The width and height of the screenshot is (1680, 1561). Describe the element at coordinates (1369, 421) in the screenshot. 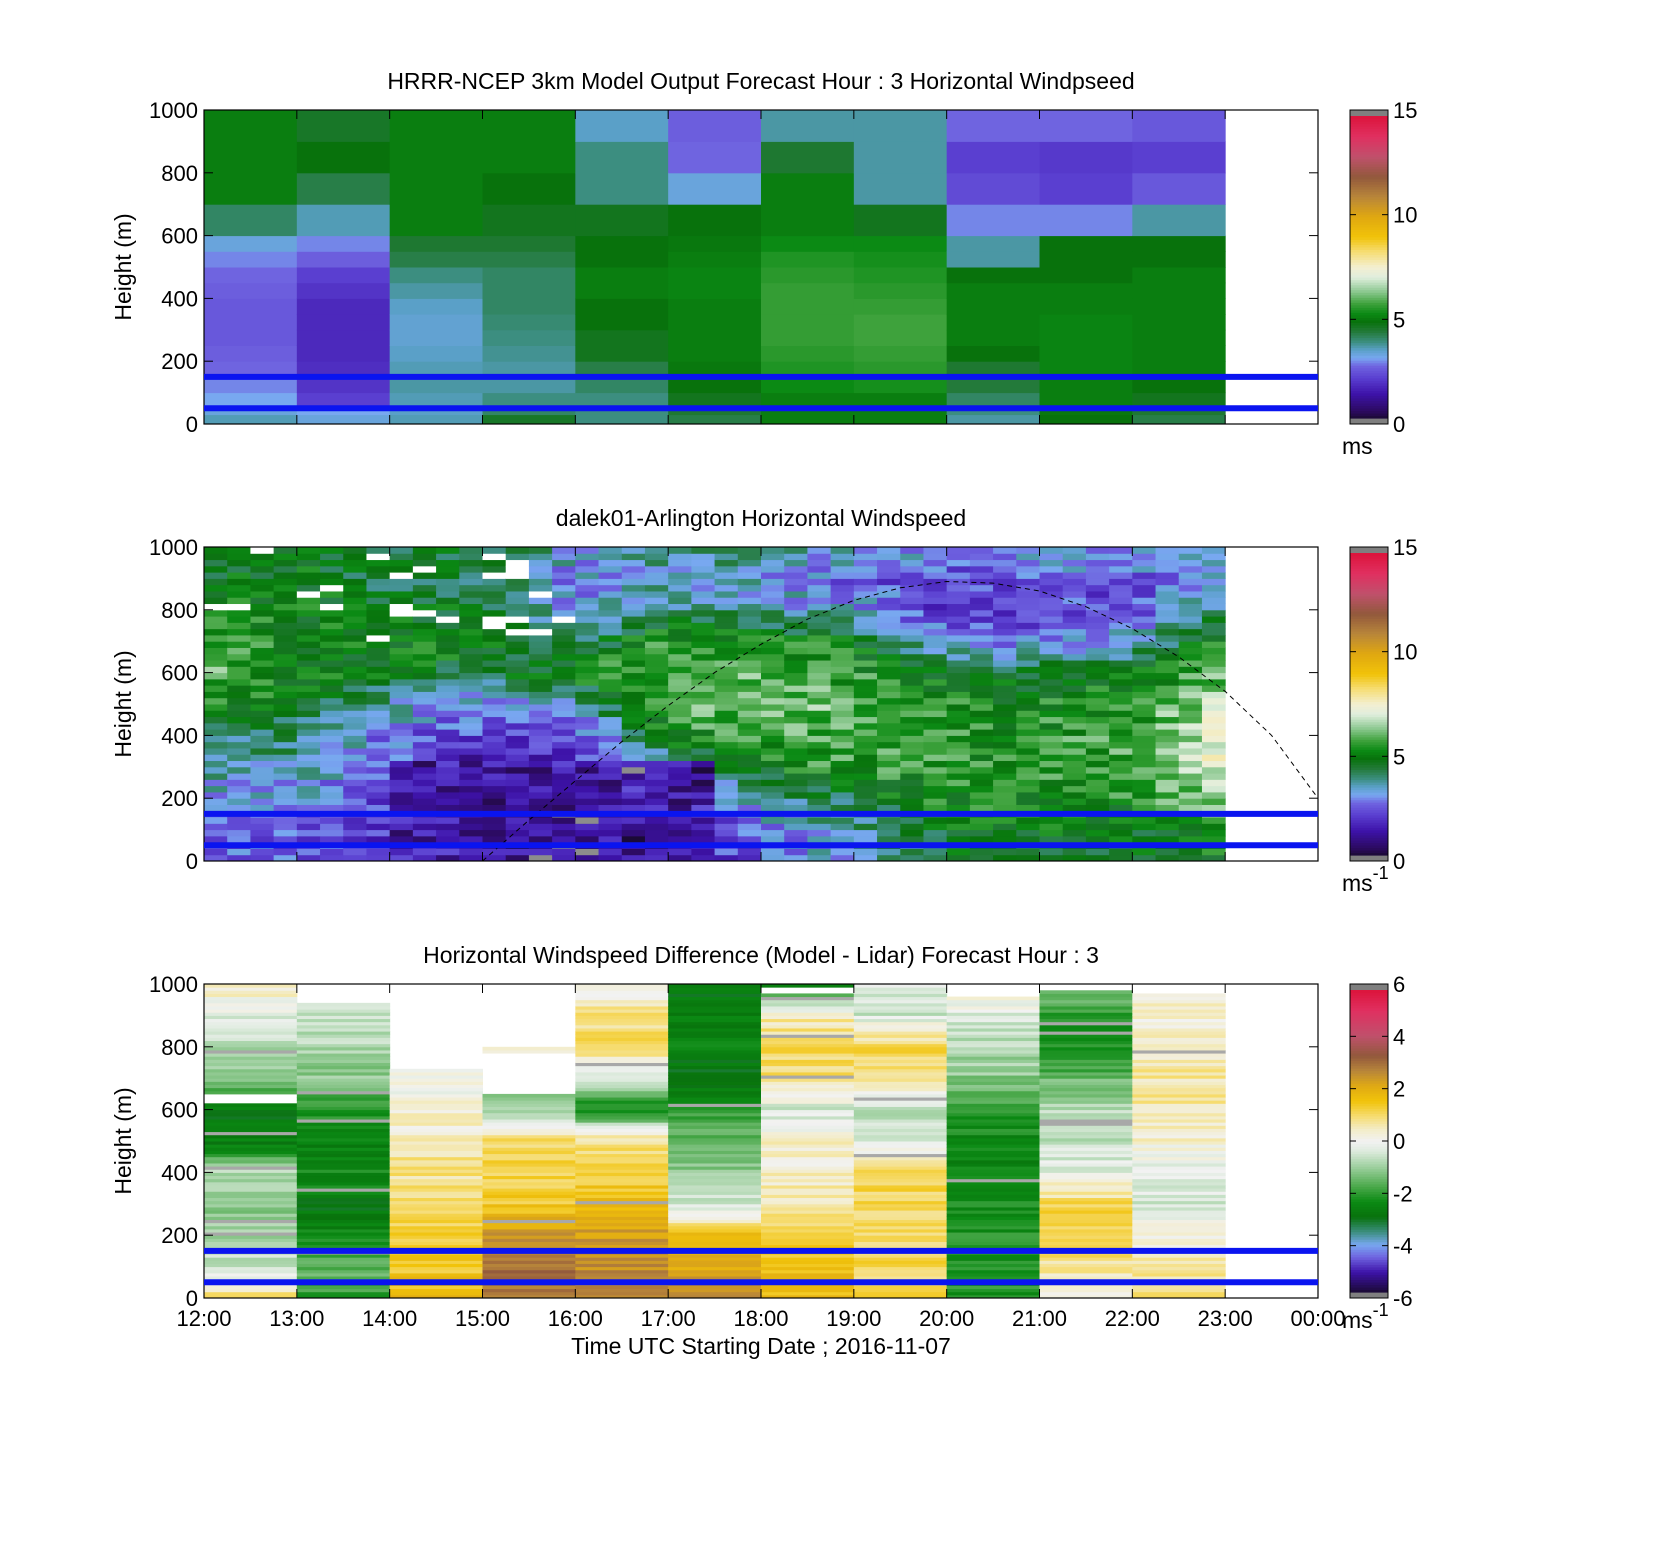

I see `colorbar-under` at that location.